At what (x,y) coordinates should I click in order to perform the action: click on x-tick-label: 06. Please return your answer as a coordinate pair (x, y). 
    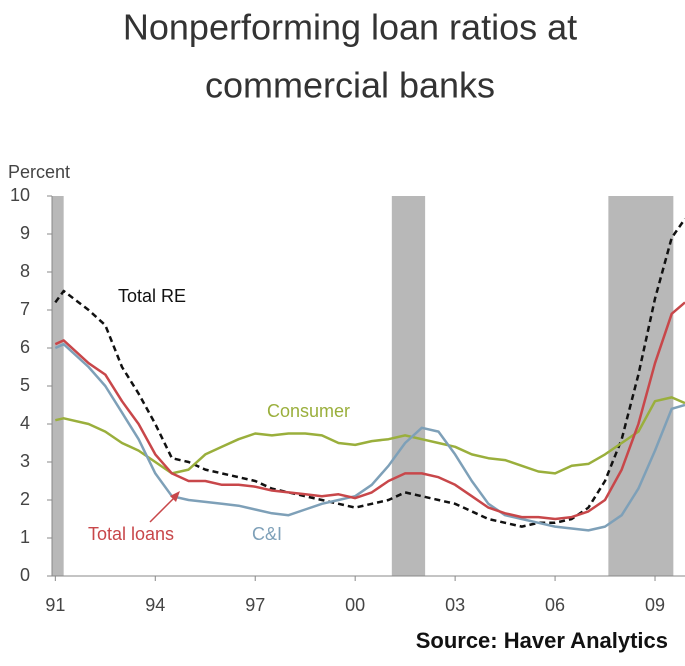
    Looking at the image, I should click on (555, 605).